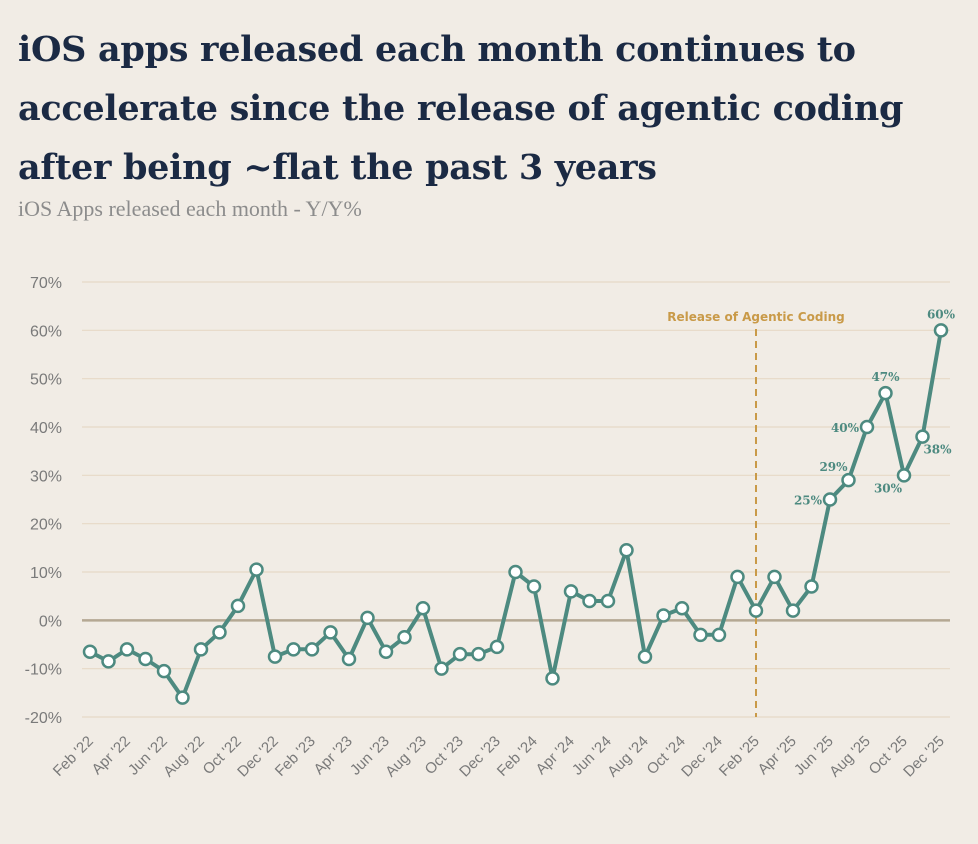 Image resolution: width=978 pixels, height=844 pixels. Describe the element at coordinates (184, 757) in the screenshot. I see `x-tick-label: Aug '22` at that location.